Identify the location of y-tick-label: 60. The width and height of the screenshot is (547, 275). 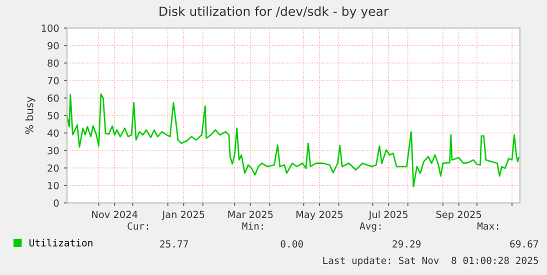
(53, 98).